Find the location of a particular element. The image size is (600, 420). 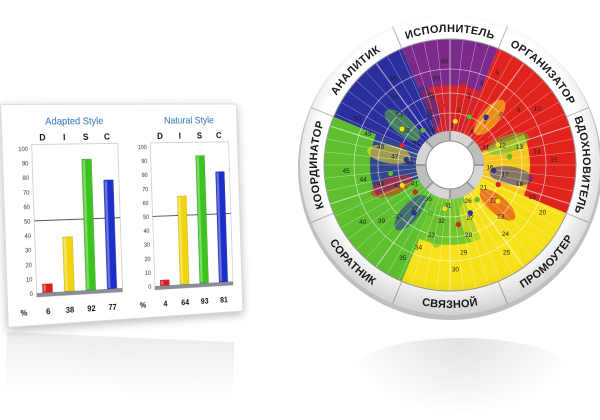

adapted-style-bar-s is located at coordinates (89, 224).